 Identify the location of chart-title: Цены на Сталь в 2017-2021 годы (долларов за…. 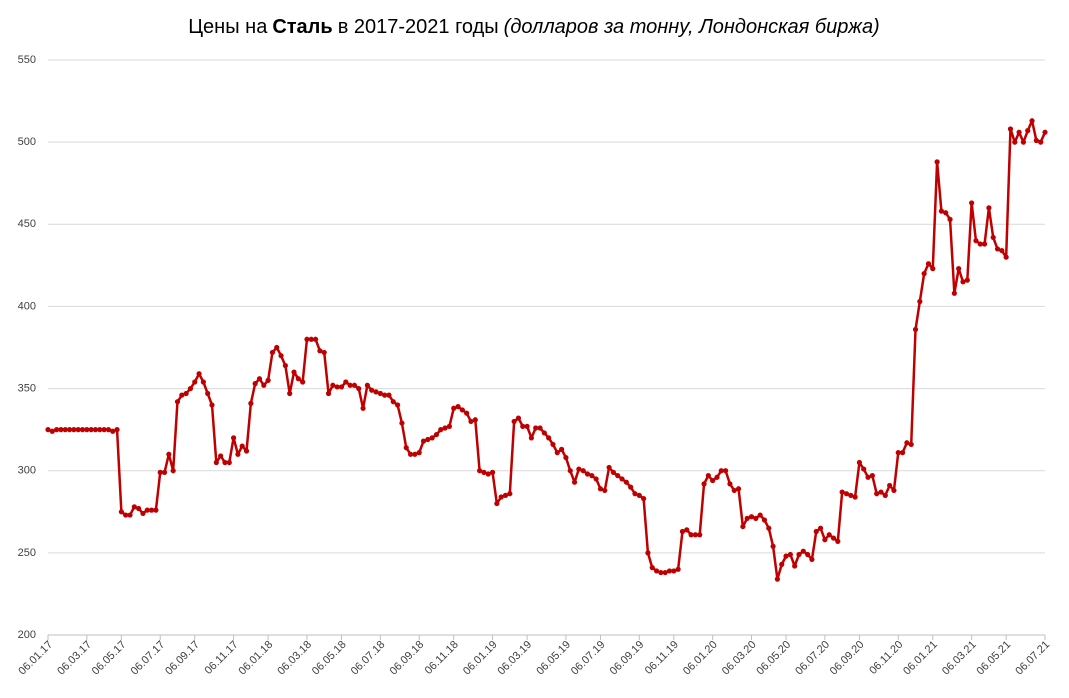
(533, 27).